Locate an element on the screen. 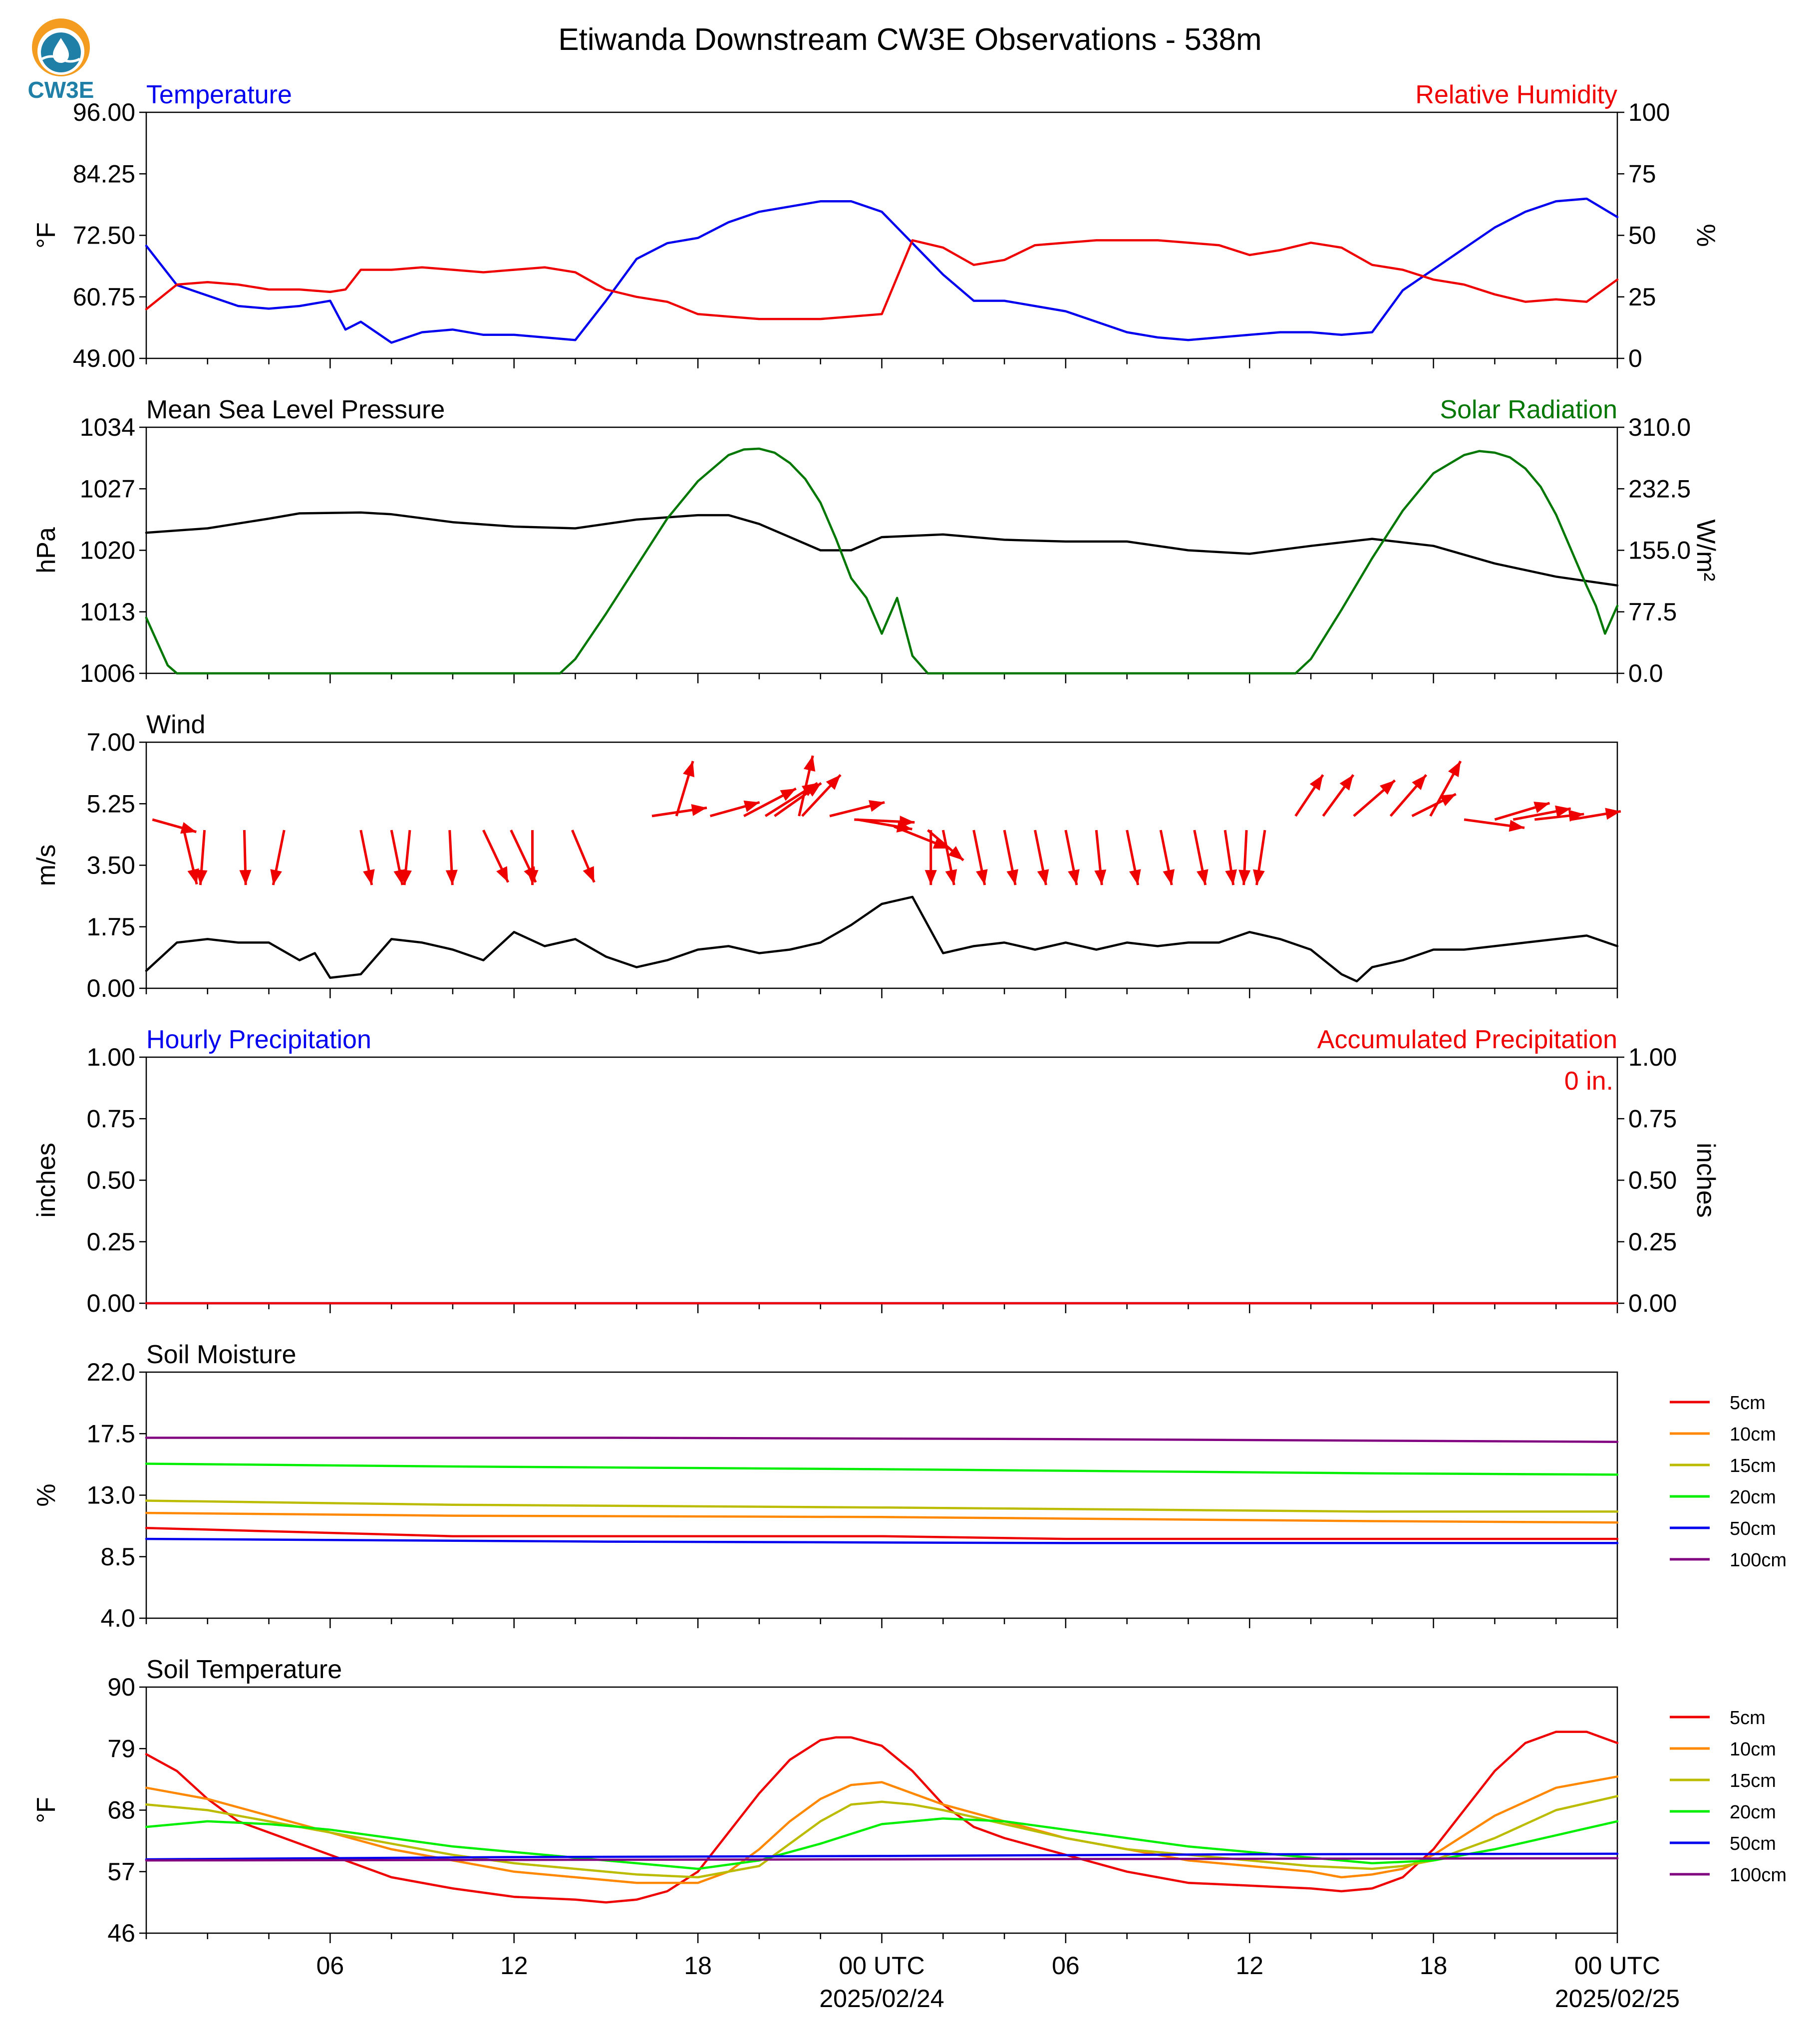 The image size is (1820, 2028). y-tick-label-right: 232.5 is located at coordinates (1659, 489).